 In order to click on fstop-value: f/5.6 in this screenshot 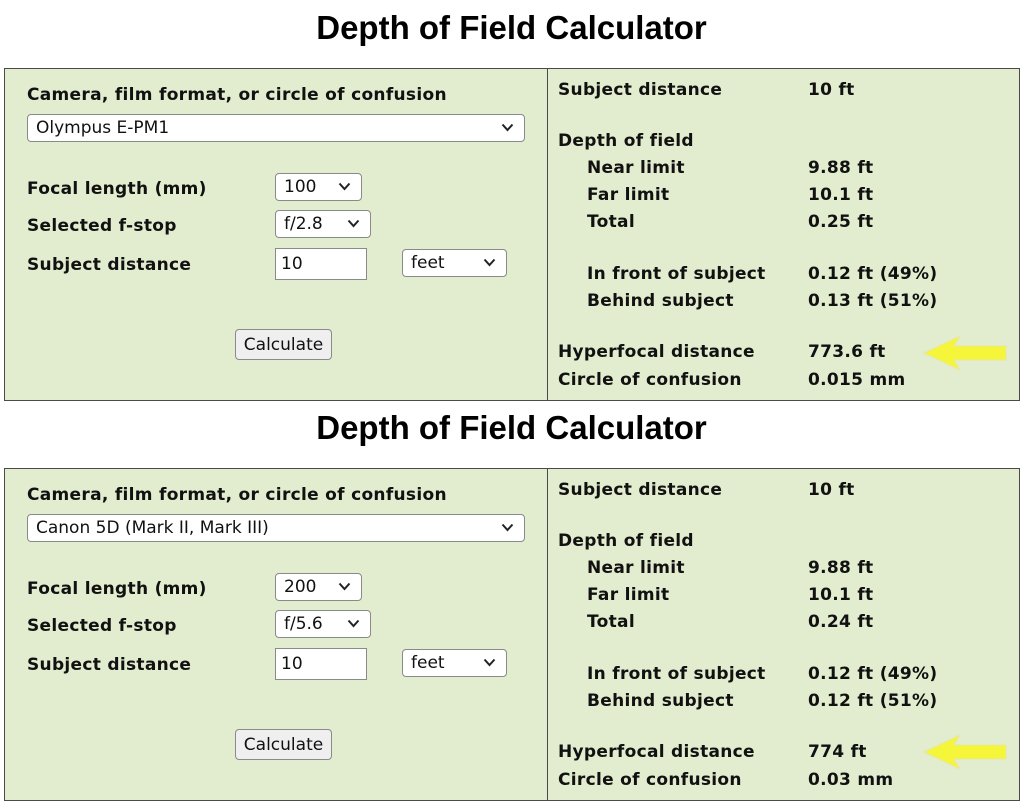, I will do `click(303, 624)`.